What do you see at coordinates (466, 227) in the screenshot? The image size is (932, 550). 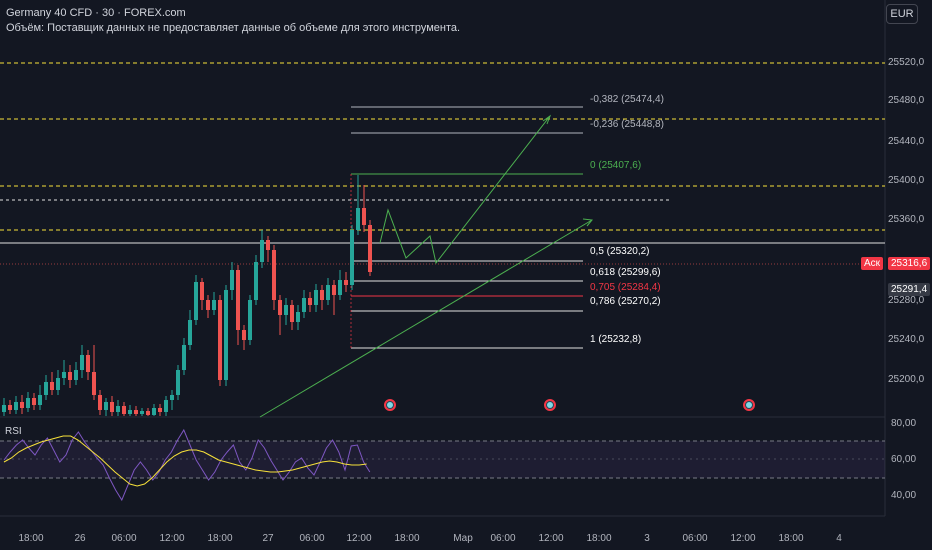 I see `fib-retracement` at bounding box center [466, 227].